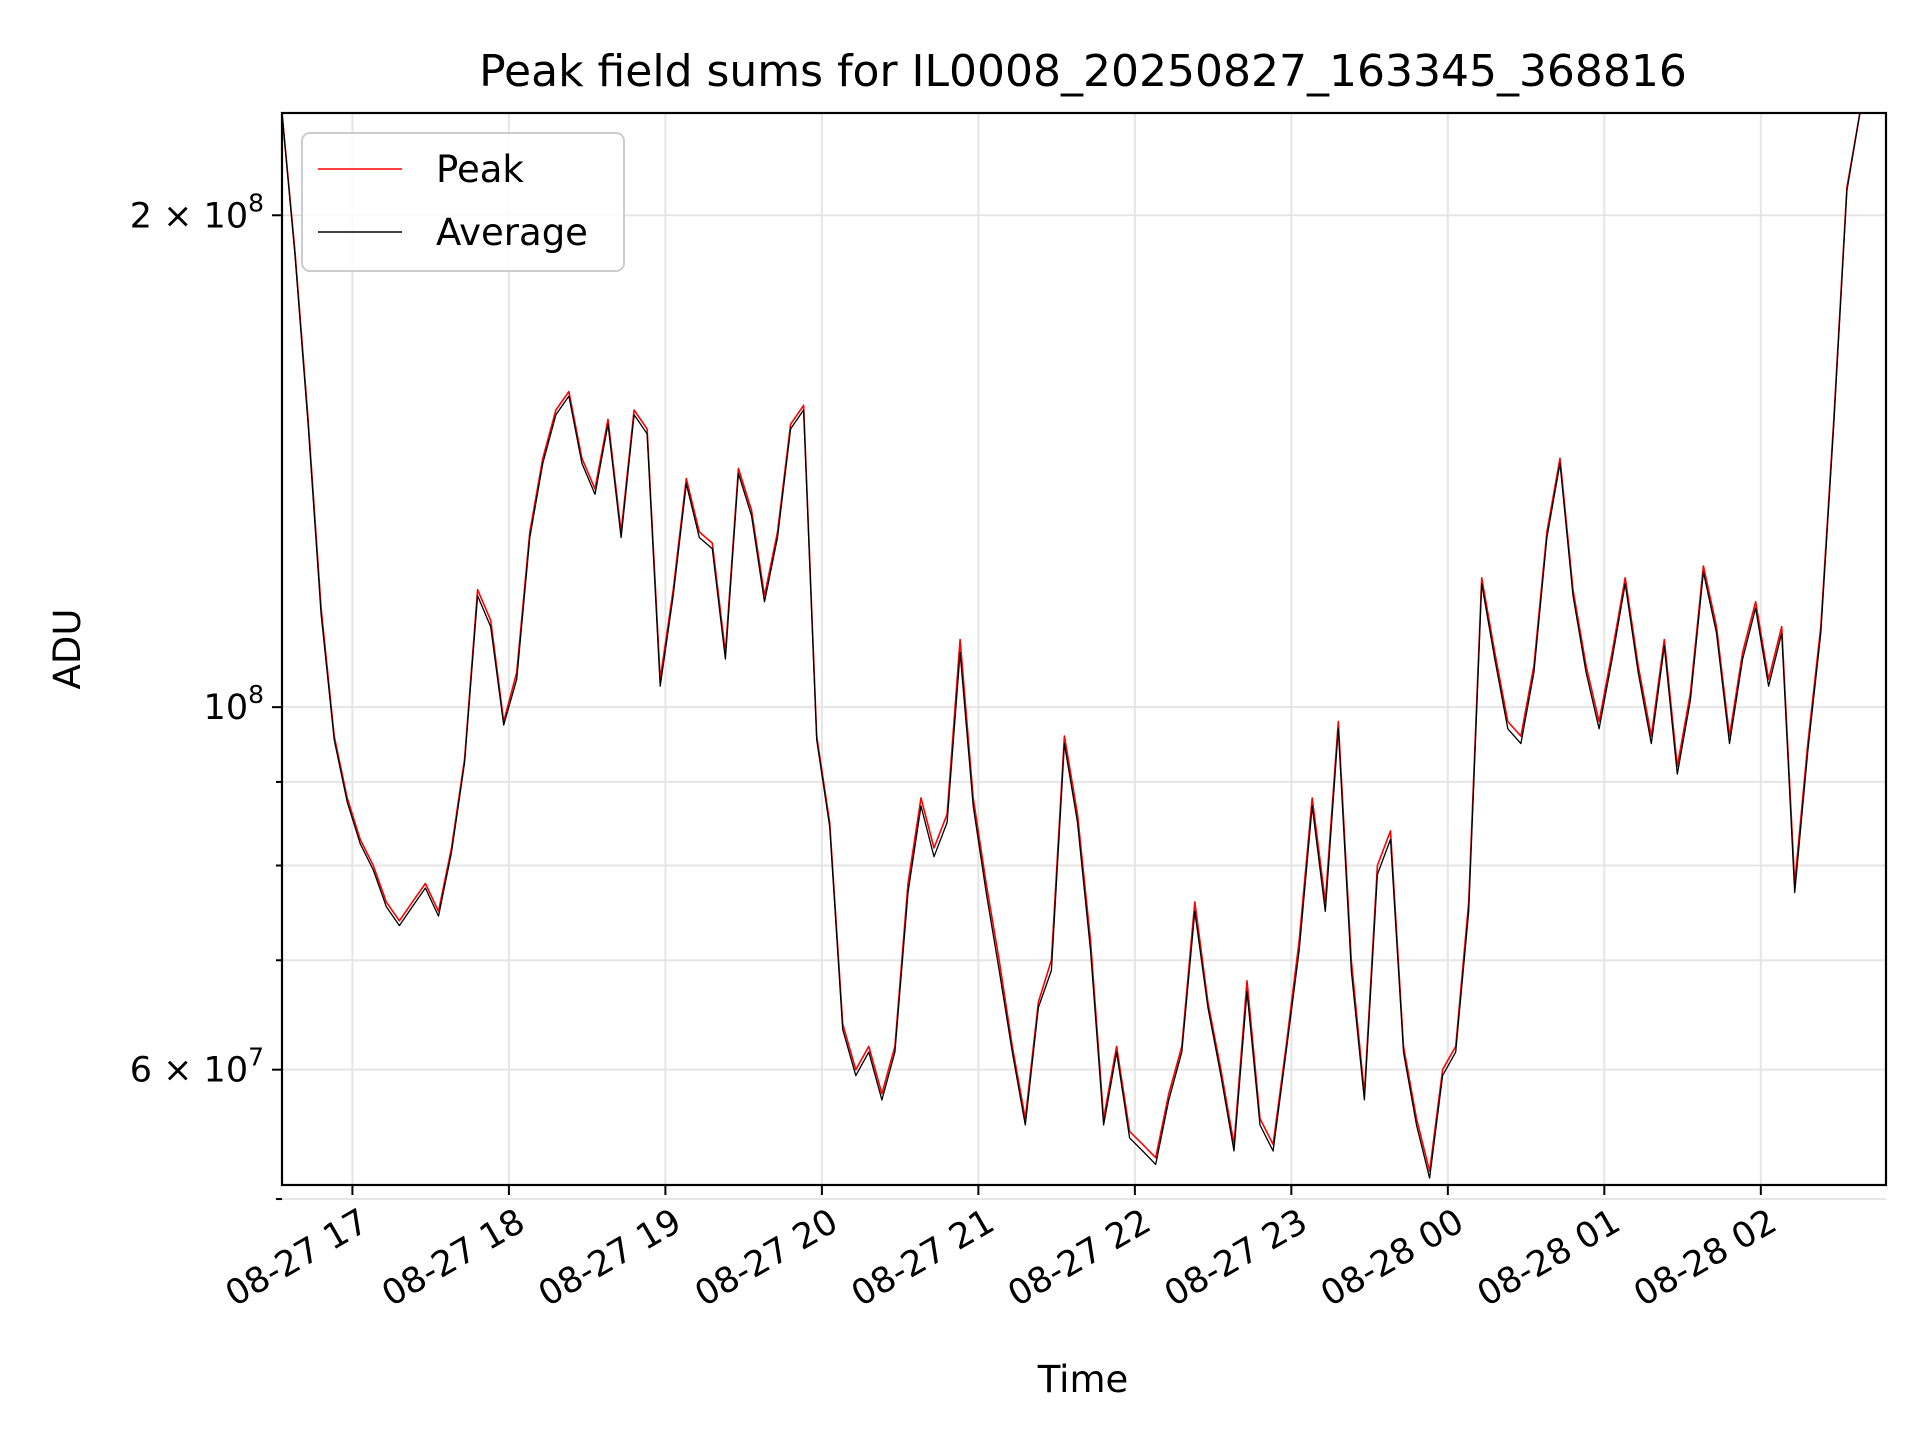 The width and height of the screenshot is (1920, 1440). What do you see at coordinates (67, 649) in the screenshot?
I see `y-axis-label: ADU` at bounding box center [67, 649].